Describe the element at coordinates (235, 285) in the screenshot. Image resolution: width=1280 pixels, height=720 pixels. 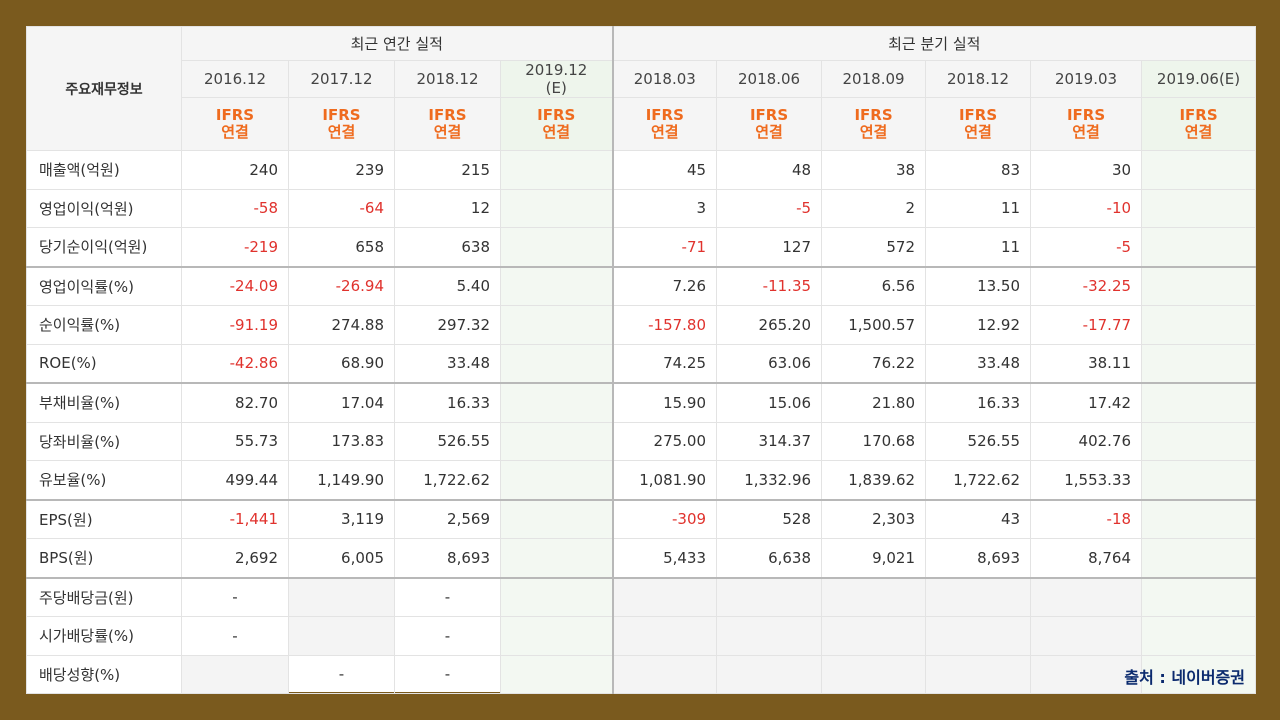
I see `table-cell: -24.09` at that location.